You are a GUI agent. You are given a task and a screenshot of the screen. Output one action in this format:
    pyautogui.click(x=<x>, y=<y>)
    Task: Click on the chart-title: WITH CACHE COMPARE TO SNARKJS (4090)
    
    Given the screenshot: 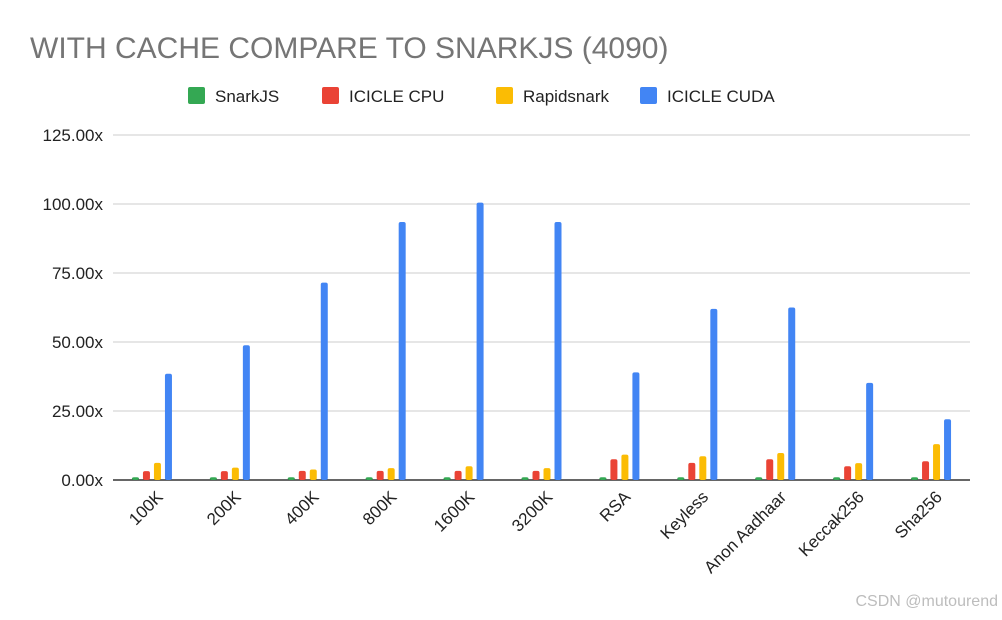 What is the action you would take?
    pyautogui.click(x=349, y=48)
    